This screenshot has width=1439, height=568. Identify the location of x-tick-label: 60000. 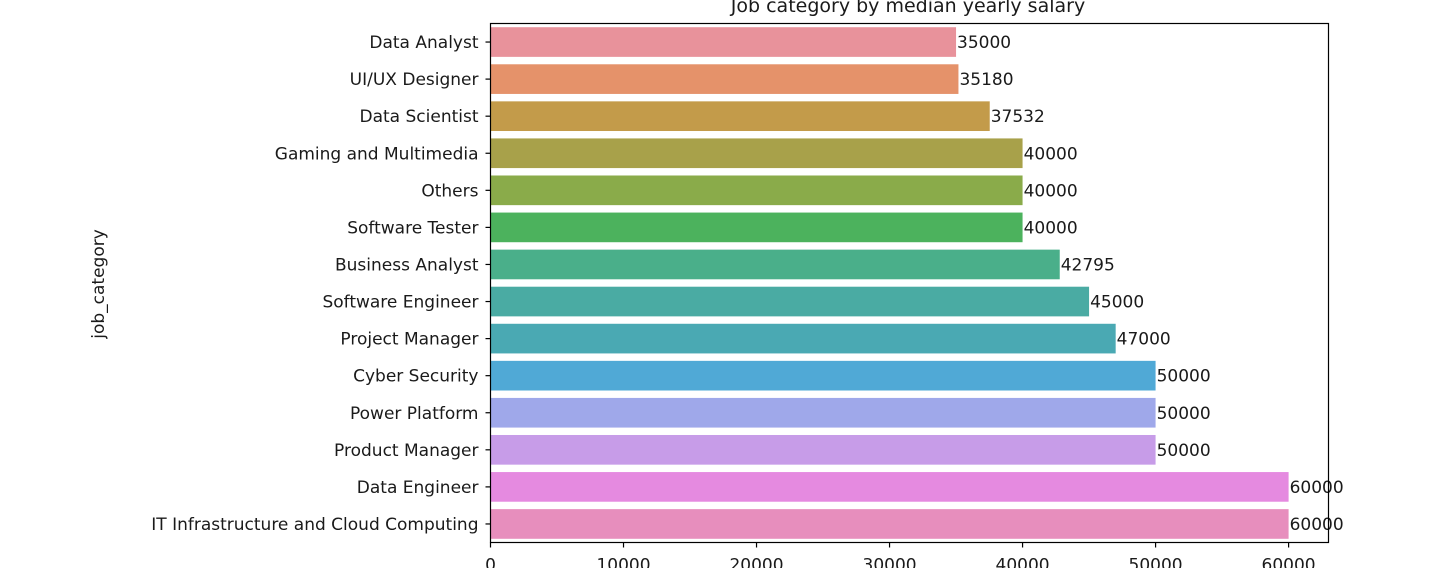
(1289, 562).